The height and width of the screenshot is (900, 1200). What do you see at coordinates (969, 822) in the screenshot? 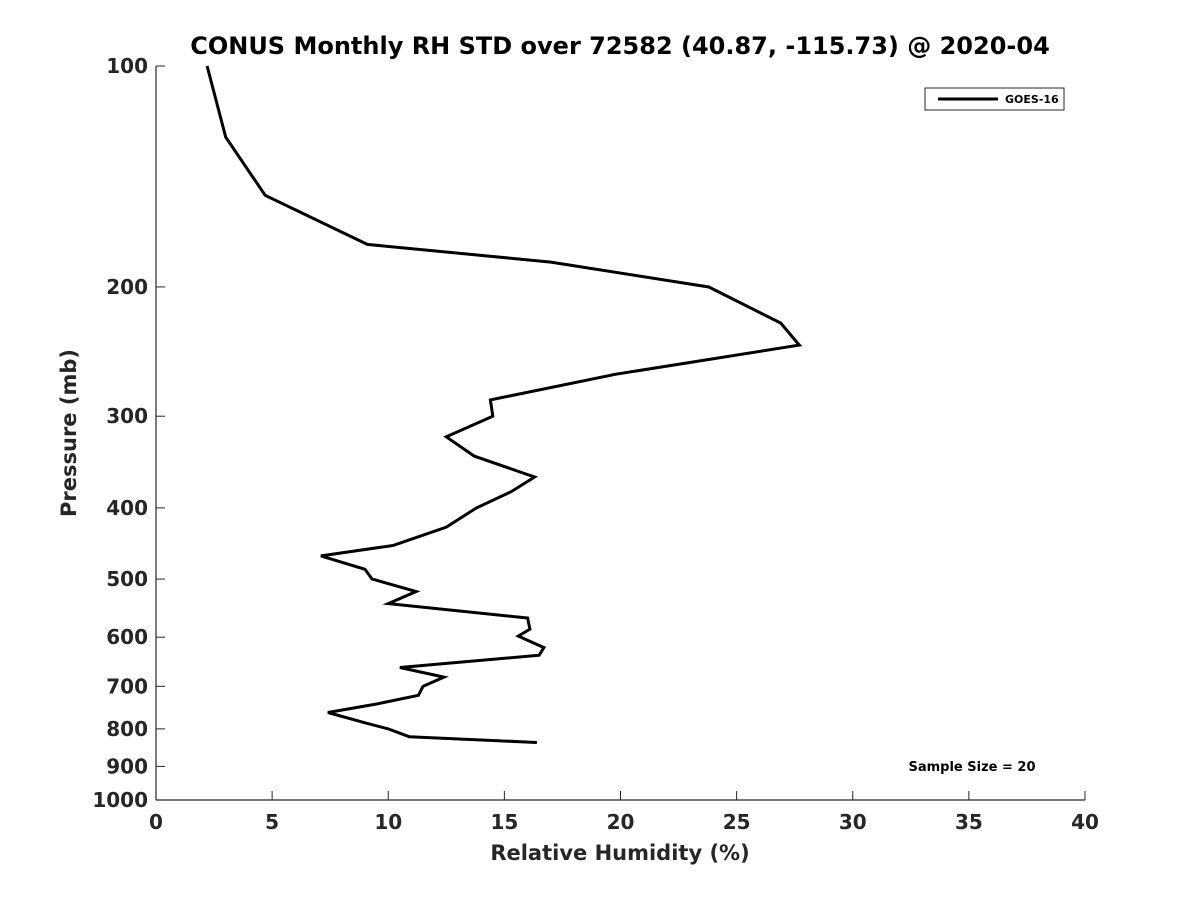
I see `x-tick-label: 35` at bounding box center [969, 822].